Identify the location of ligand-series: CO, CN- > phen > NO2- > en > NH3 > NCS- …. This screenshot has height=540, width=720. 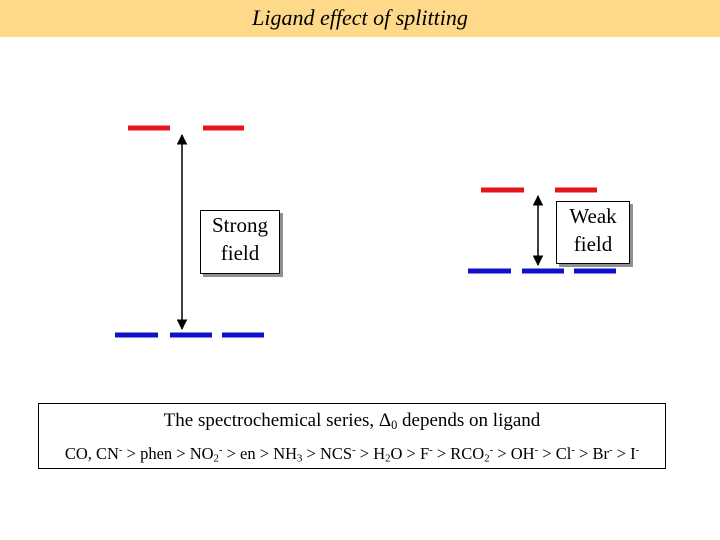
(352, 454).